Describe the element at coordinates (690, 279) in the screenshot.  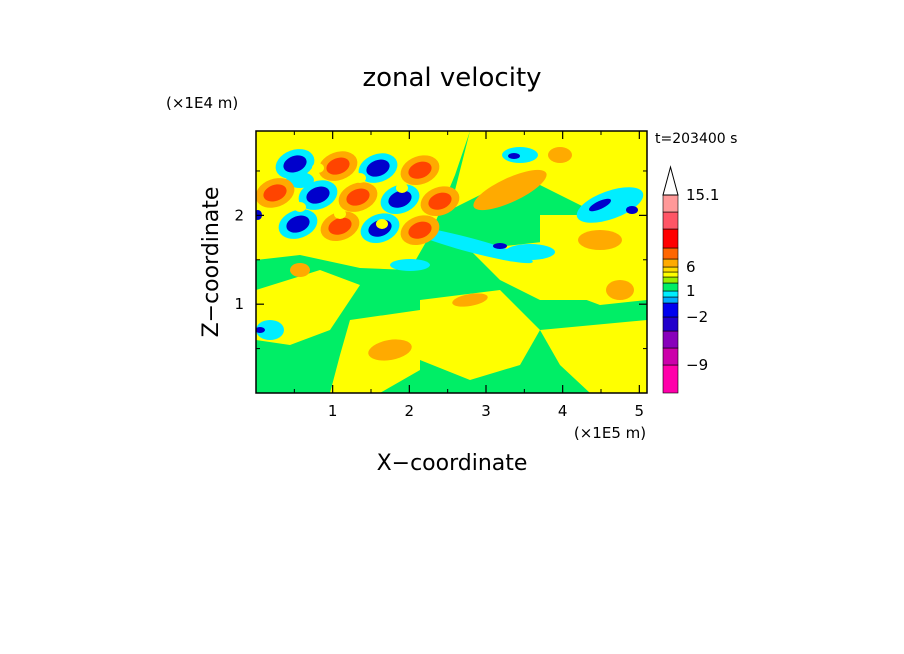
I see `colorbar: 15.1 6 1 −2 −9` at that location.